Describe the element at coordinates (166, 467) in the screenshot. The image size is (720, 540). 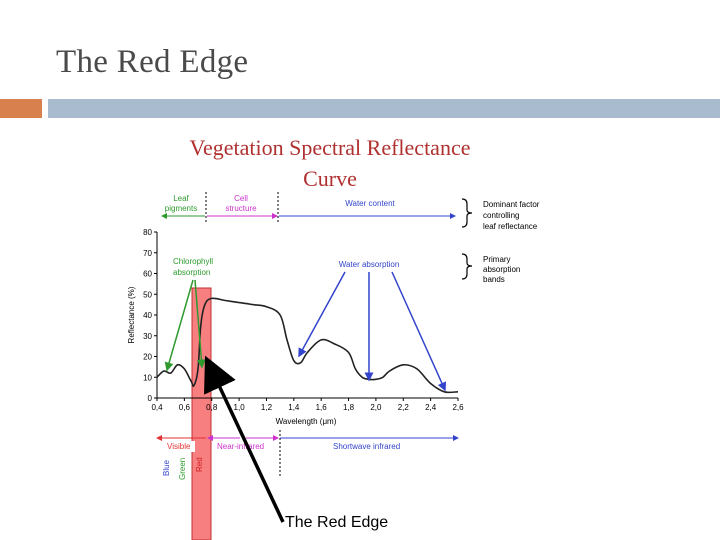
I see `label-blue: Blue` at that location.